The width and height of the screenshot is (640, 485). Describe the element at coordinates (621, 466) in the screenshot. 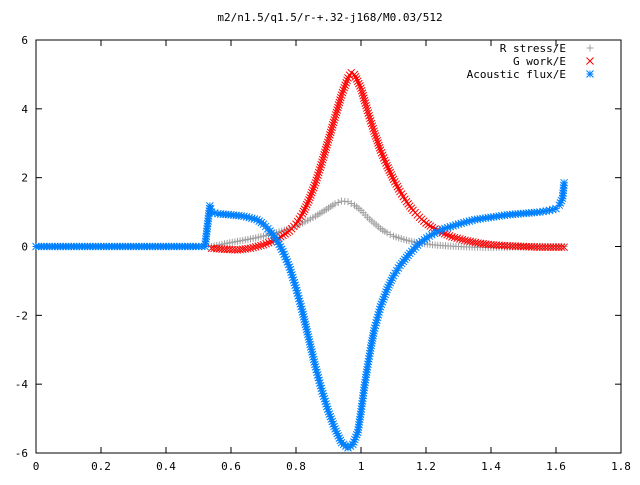

I see `x-tick-label: 1.8` at that location.